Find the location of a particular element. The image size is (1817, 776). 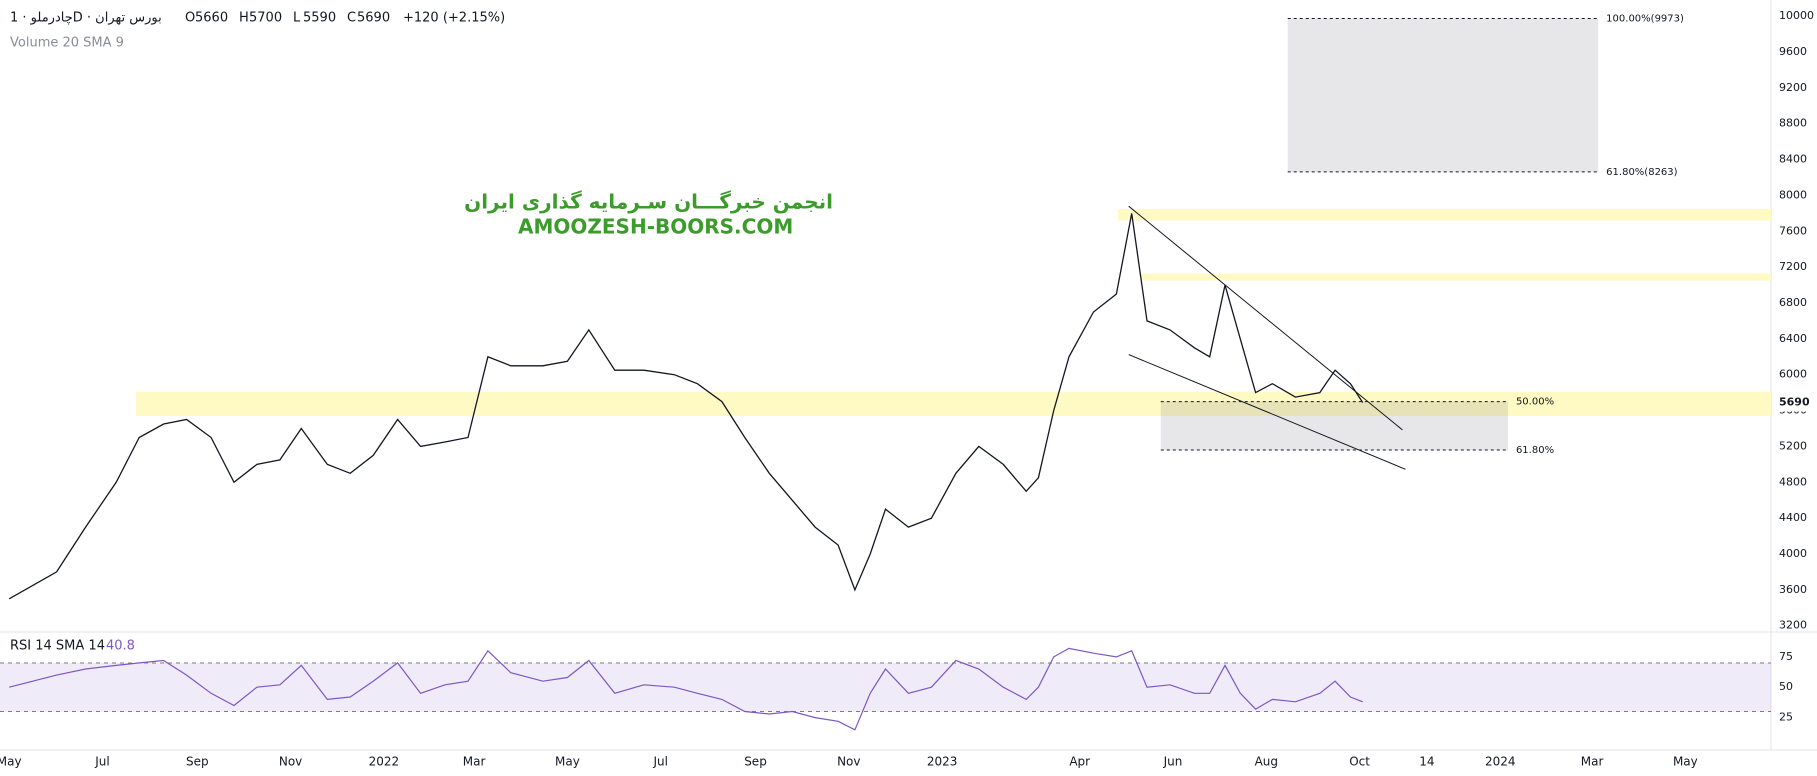

ohlc-label: C is located at coordinates (351, 18).